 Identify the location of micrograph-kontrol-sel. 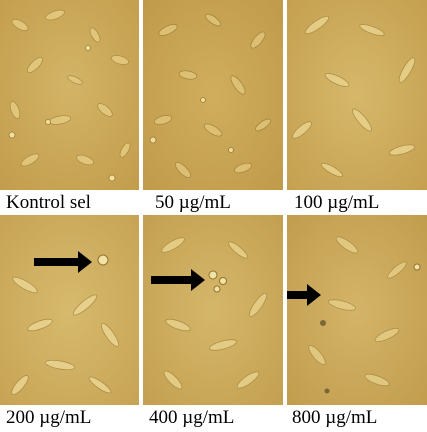
(69, 95).